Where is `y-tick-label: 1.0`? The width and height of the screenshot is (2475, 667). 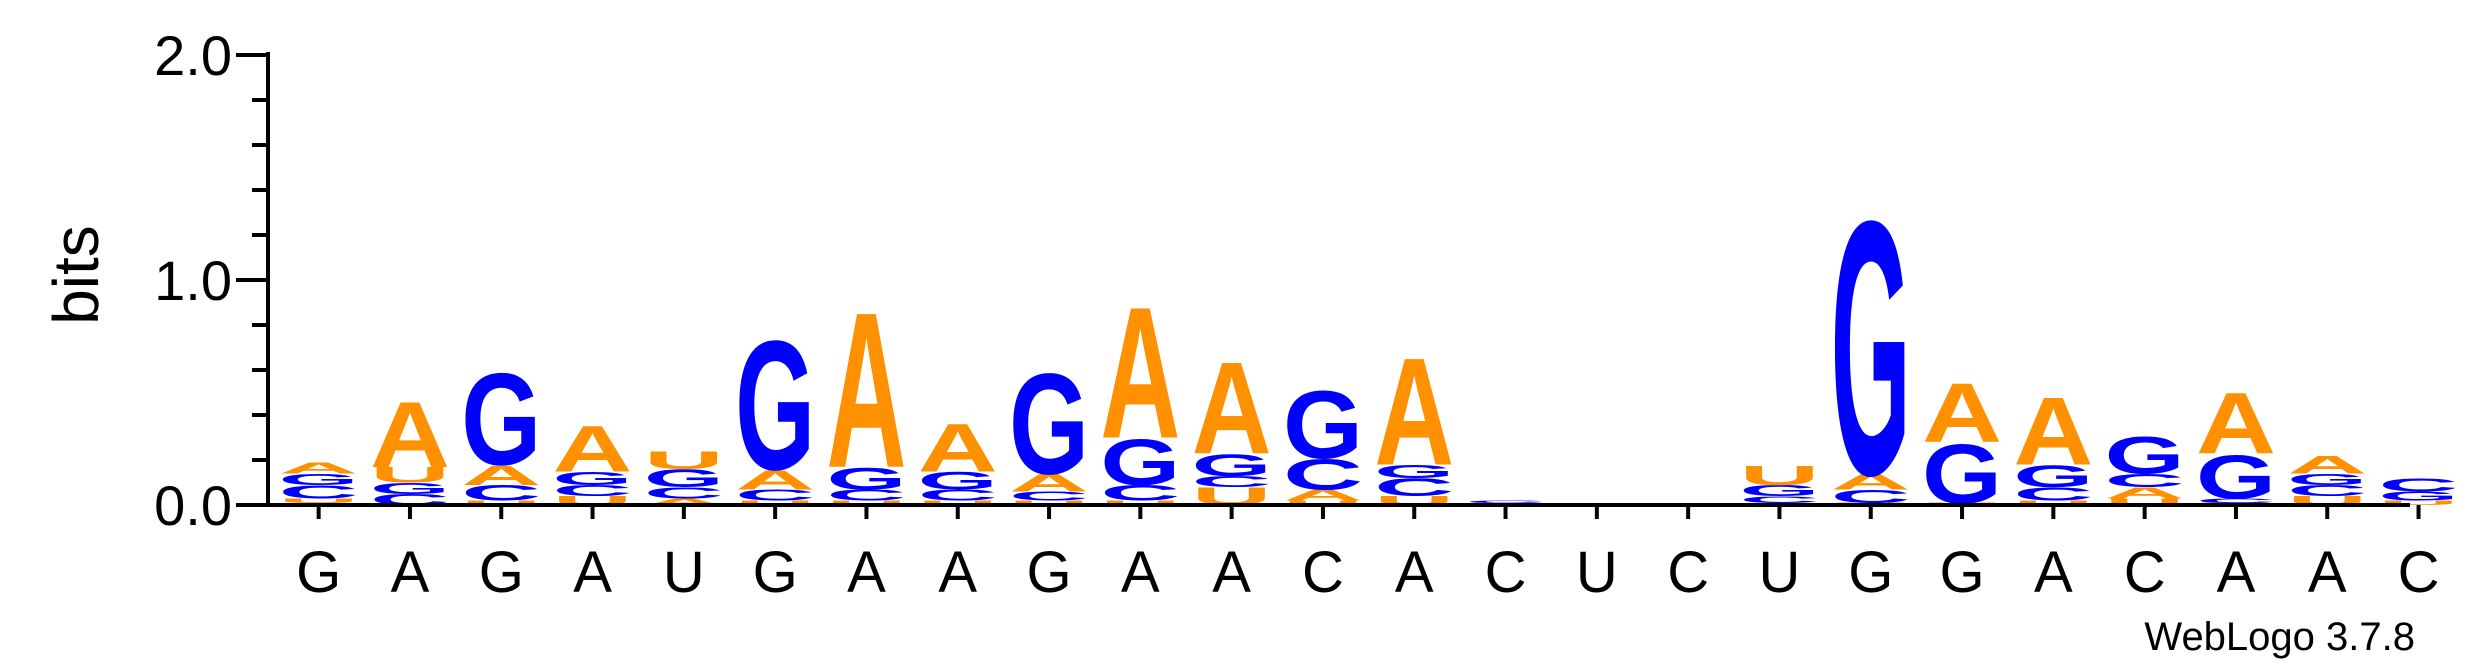 y-tick-label: 1.0 is located at coordinates (193, 280).